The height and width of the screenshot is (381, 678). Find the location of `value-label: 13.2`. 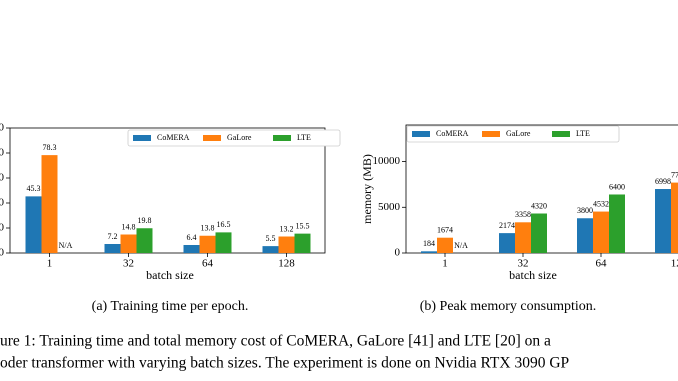

value-label: 13.2 is located at coordinates (287, 228).